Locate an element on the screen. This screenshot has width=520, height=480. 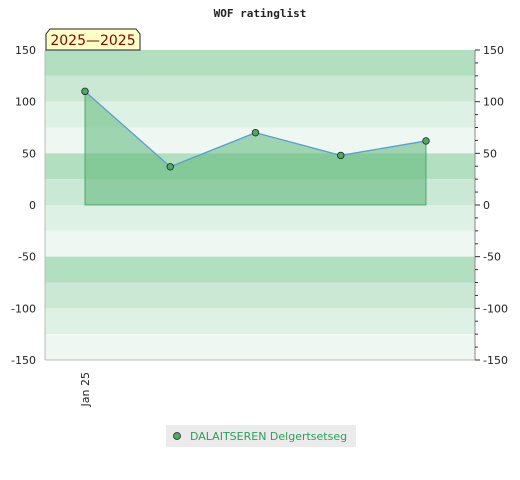
period-badge: 2025—2025 is located at coordinates (93, 39).